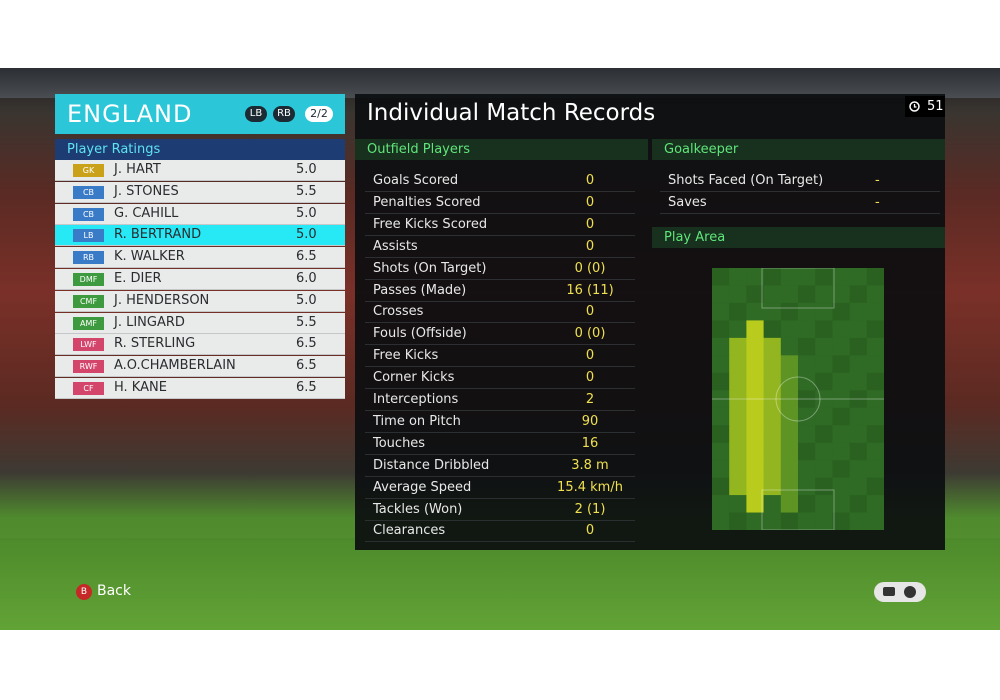 The image size is (1000, 700). I want to click on stat-row: Time on Pitch 90, so click(500, 422).